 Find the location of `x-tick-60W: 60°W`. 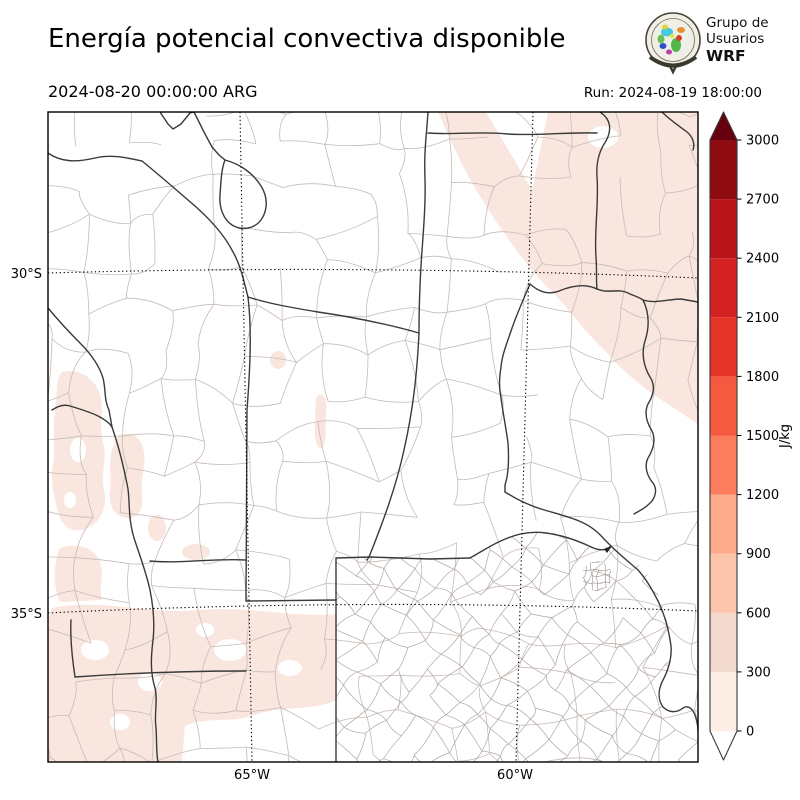

x-tick-60W: 60°W is located at coordinates (515, 775).